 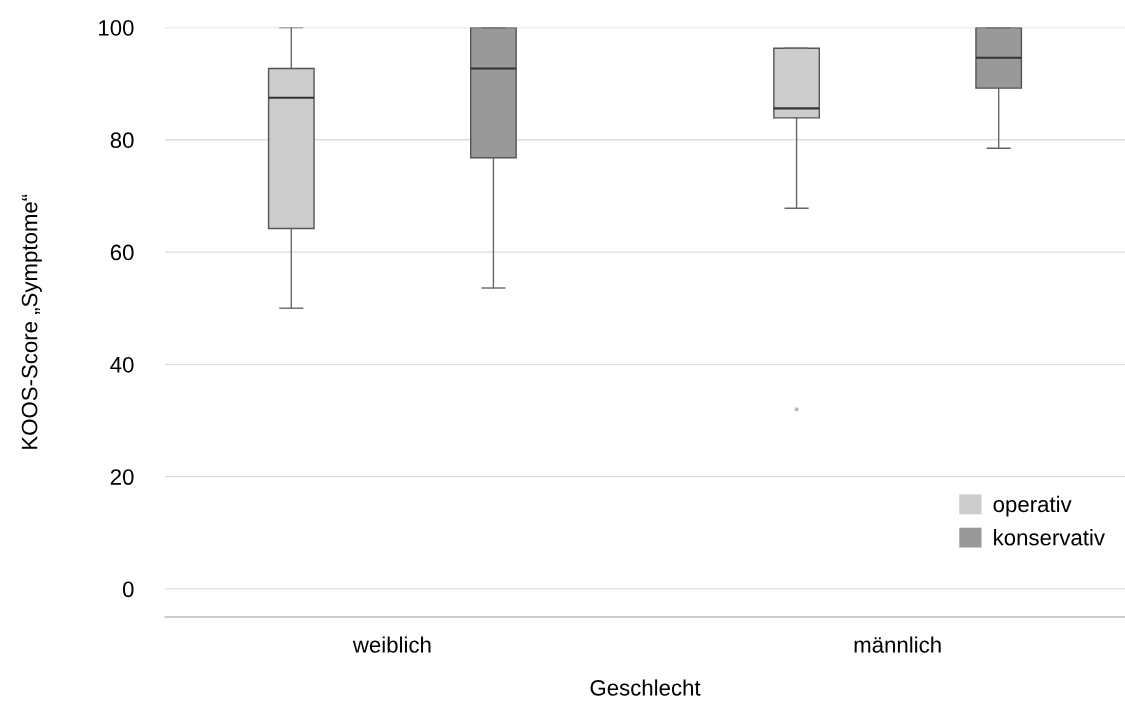 What do you see at coordinates (122, 140) in the screenshot?
I see `y-tick-label: 80` at bounding box center [122, 140].